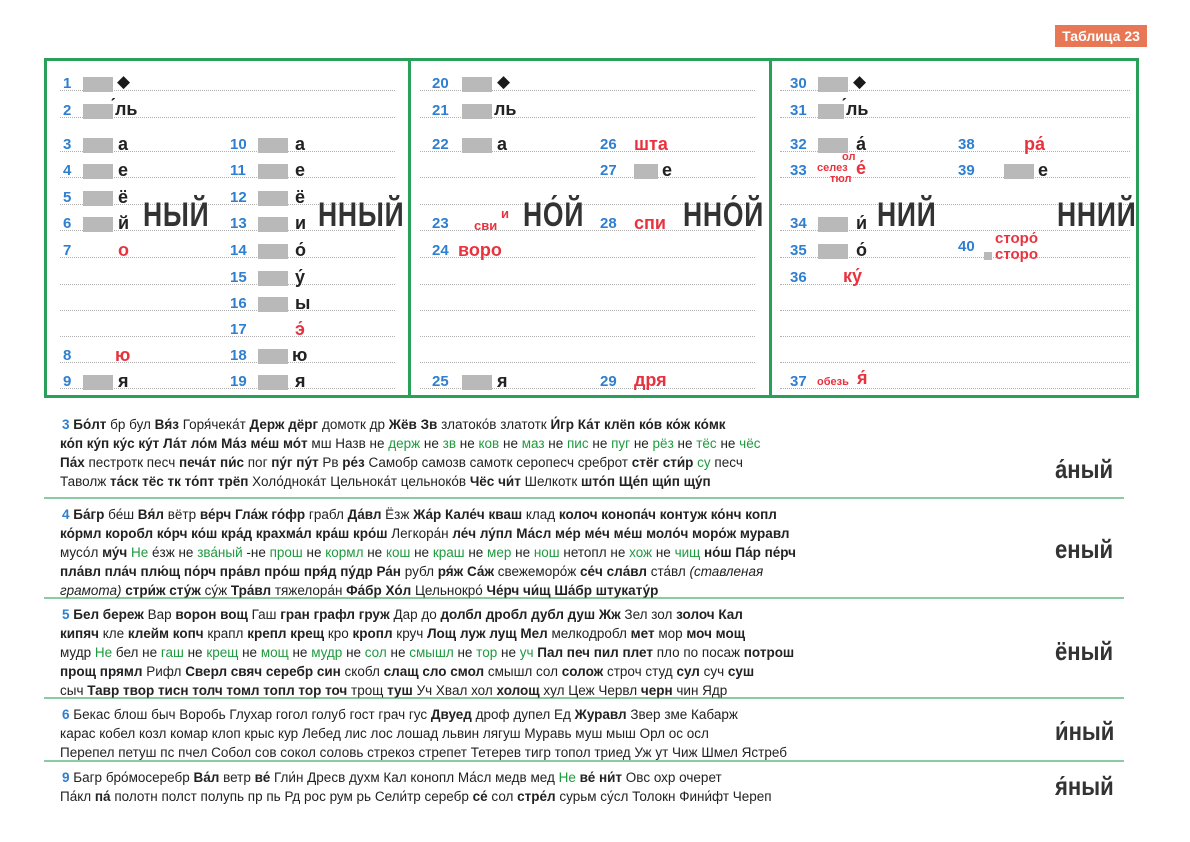  What do you see at coordinates (300, 250) in the screenshot?
I see `ending-letter: о́` at bounding box center [300, 250].